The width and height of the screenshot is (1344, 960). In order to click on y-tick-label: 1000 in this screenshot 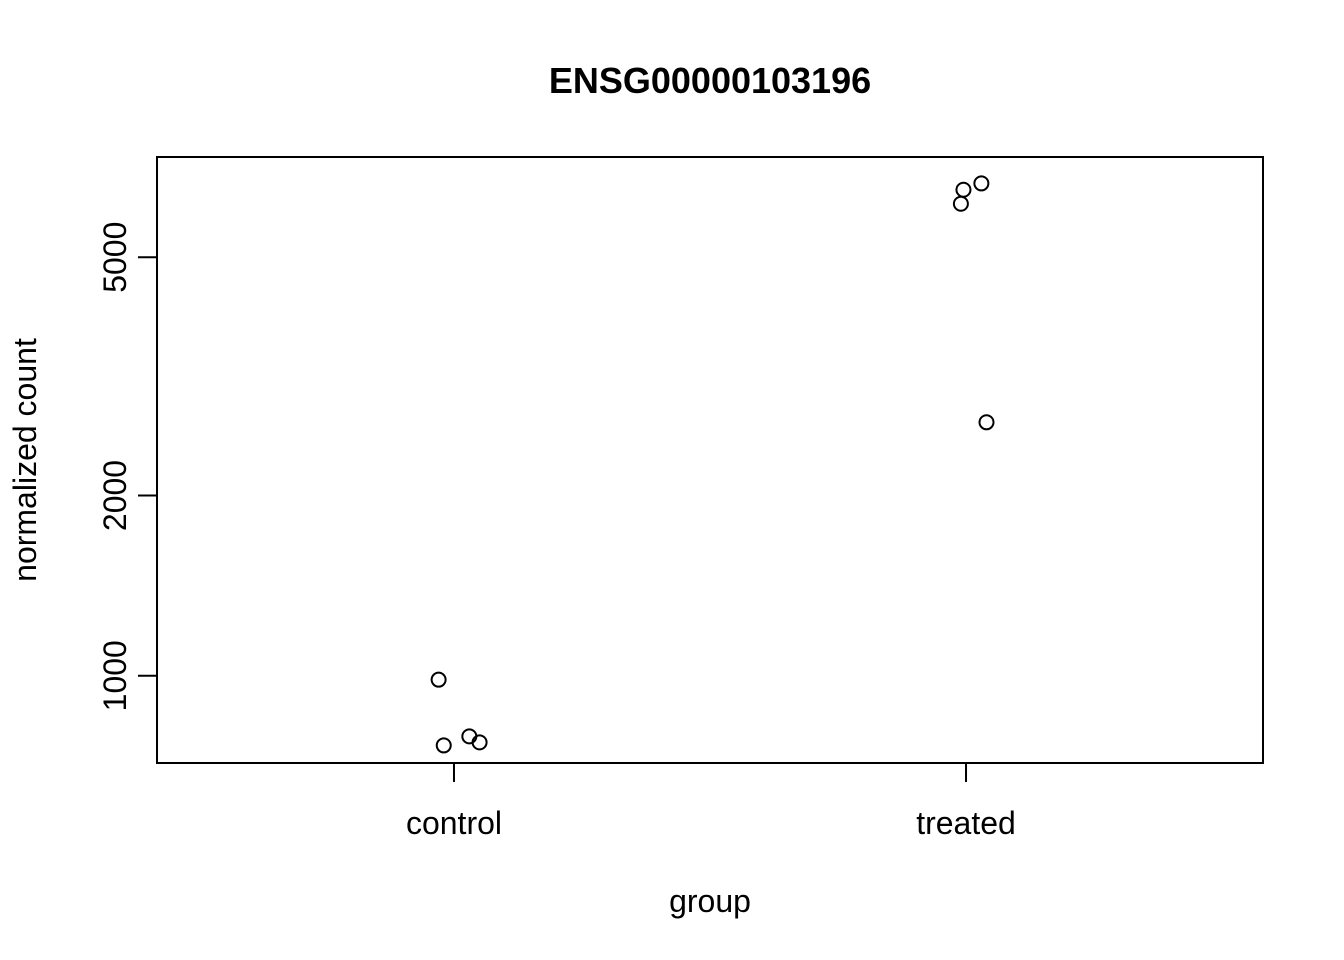, I will do `click(115, 675)`.